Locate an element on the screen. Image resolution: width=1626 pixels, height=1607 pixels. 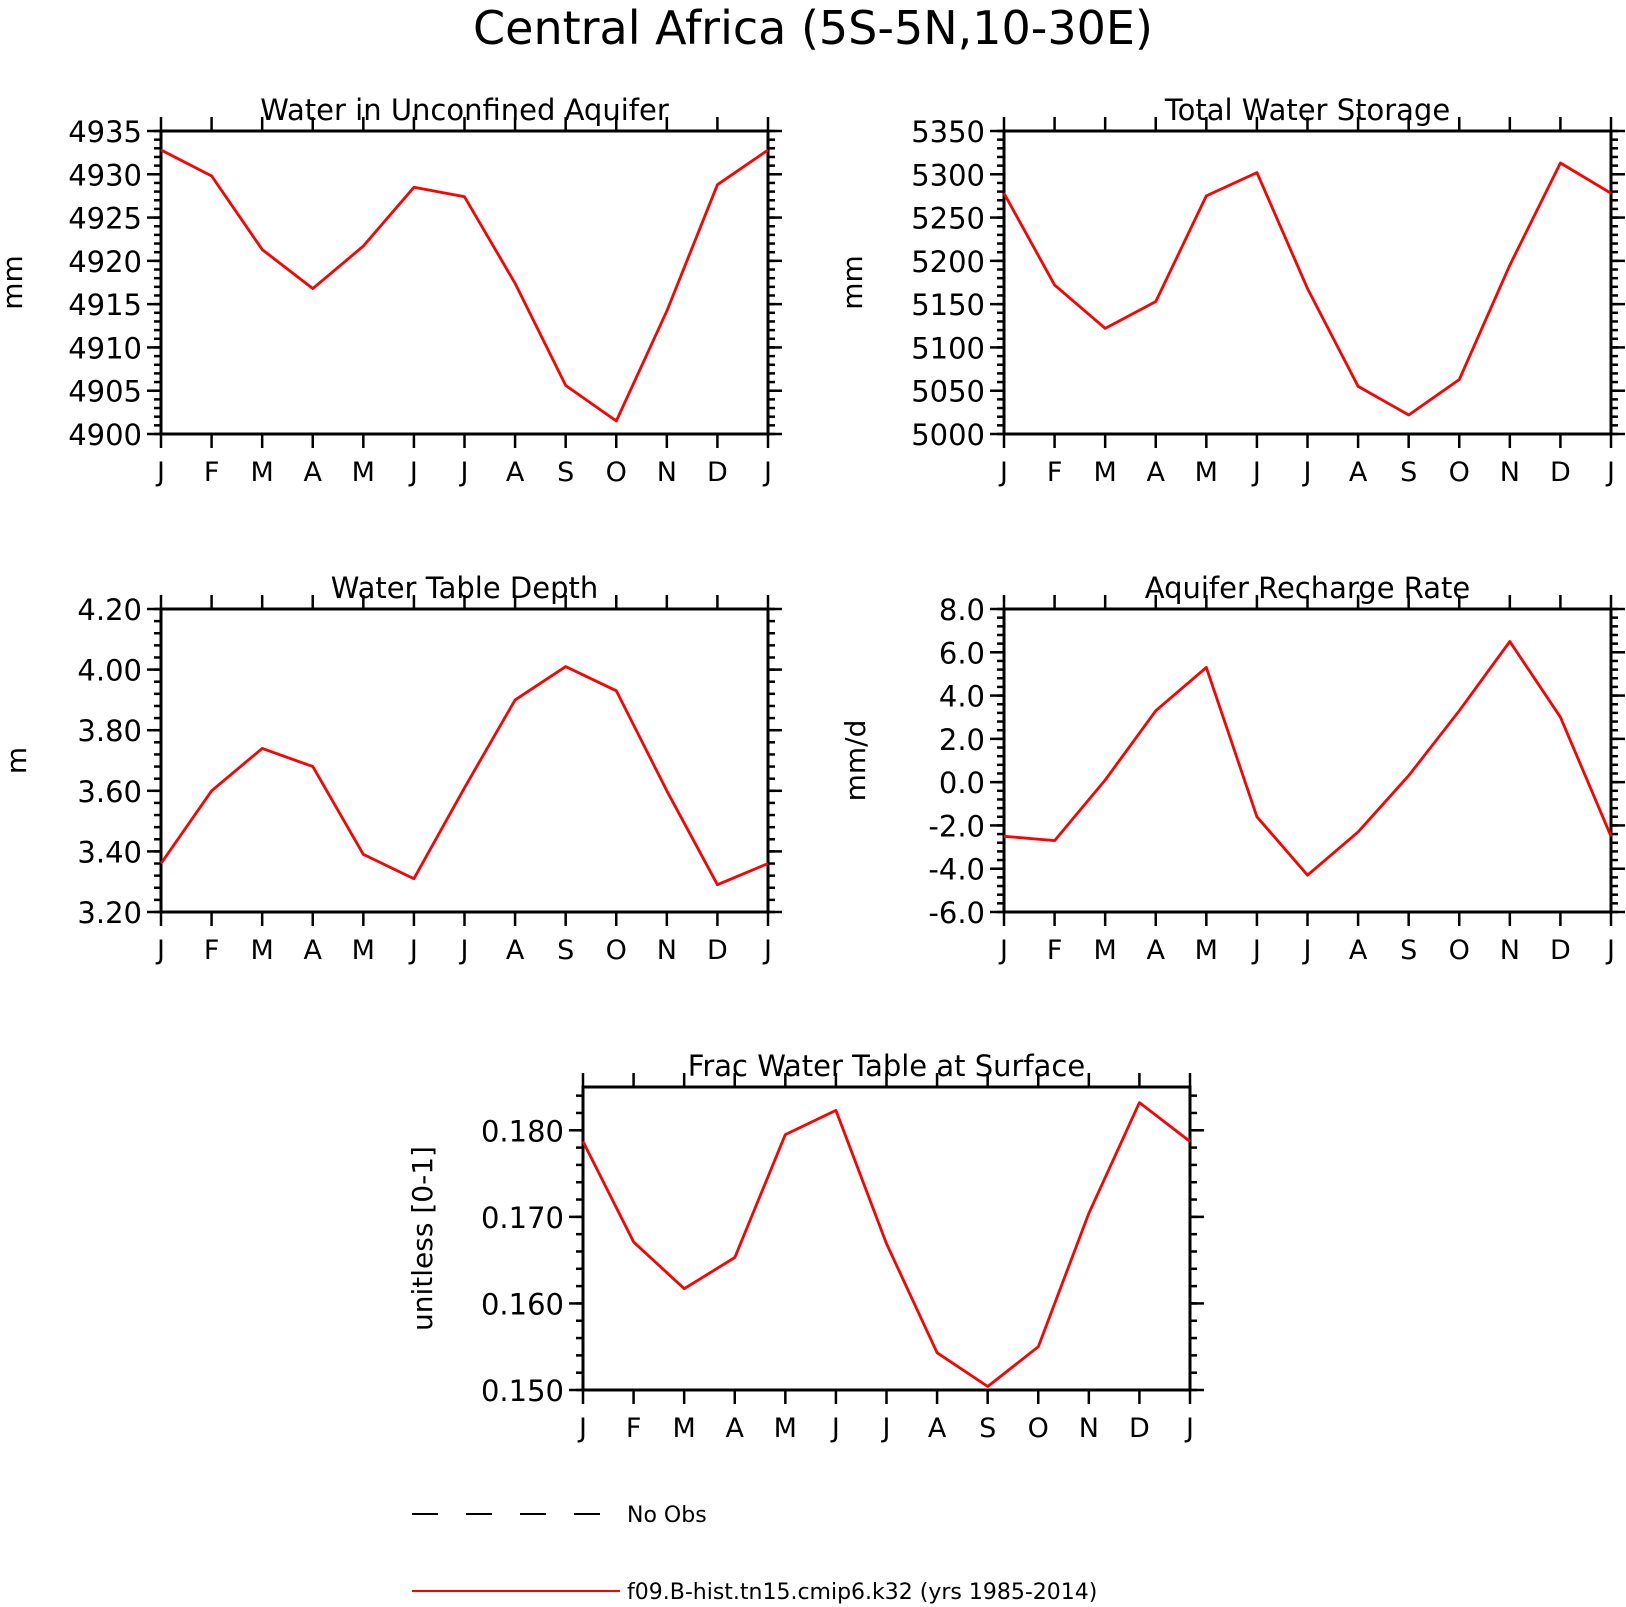
y-tick-label: 4915 is located at coordinates (105, 305).